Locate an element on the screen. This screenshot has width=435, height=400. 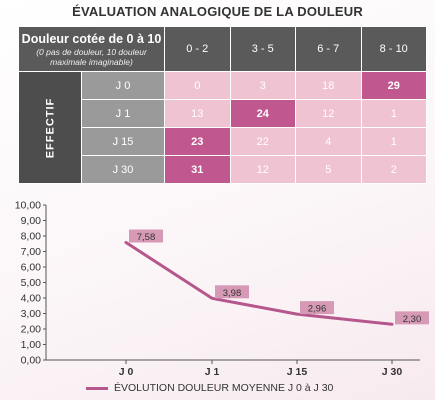
pain-scale-label: Douleur cotée de 0 à 10 is located at coordinates (91, 38).